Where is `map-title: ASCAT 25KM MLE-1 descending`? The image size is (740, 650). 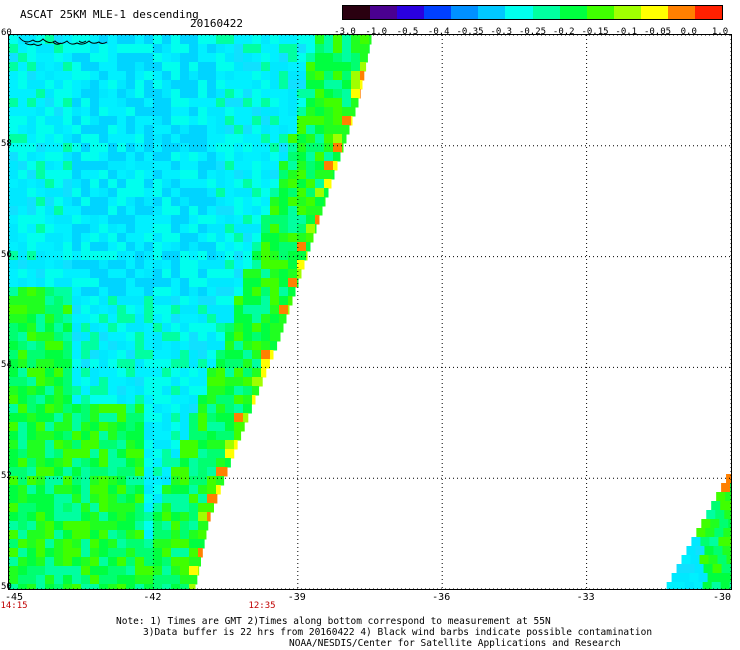
map-title: ASCAT 25KM MLE-1 descending is located at coordinates (109, 14).